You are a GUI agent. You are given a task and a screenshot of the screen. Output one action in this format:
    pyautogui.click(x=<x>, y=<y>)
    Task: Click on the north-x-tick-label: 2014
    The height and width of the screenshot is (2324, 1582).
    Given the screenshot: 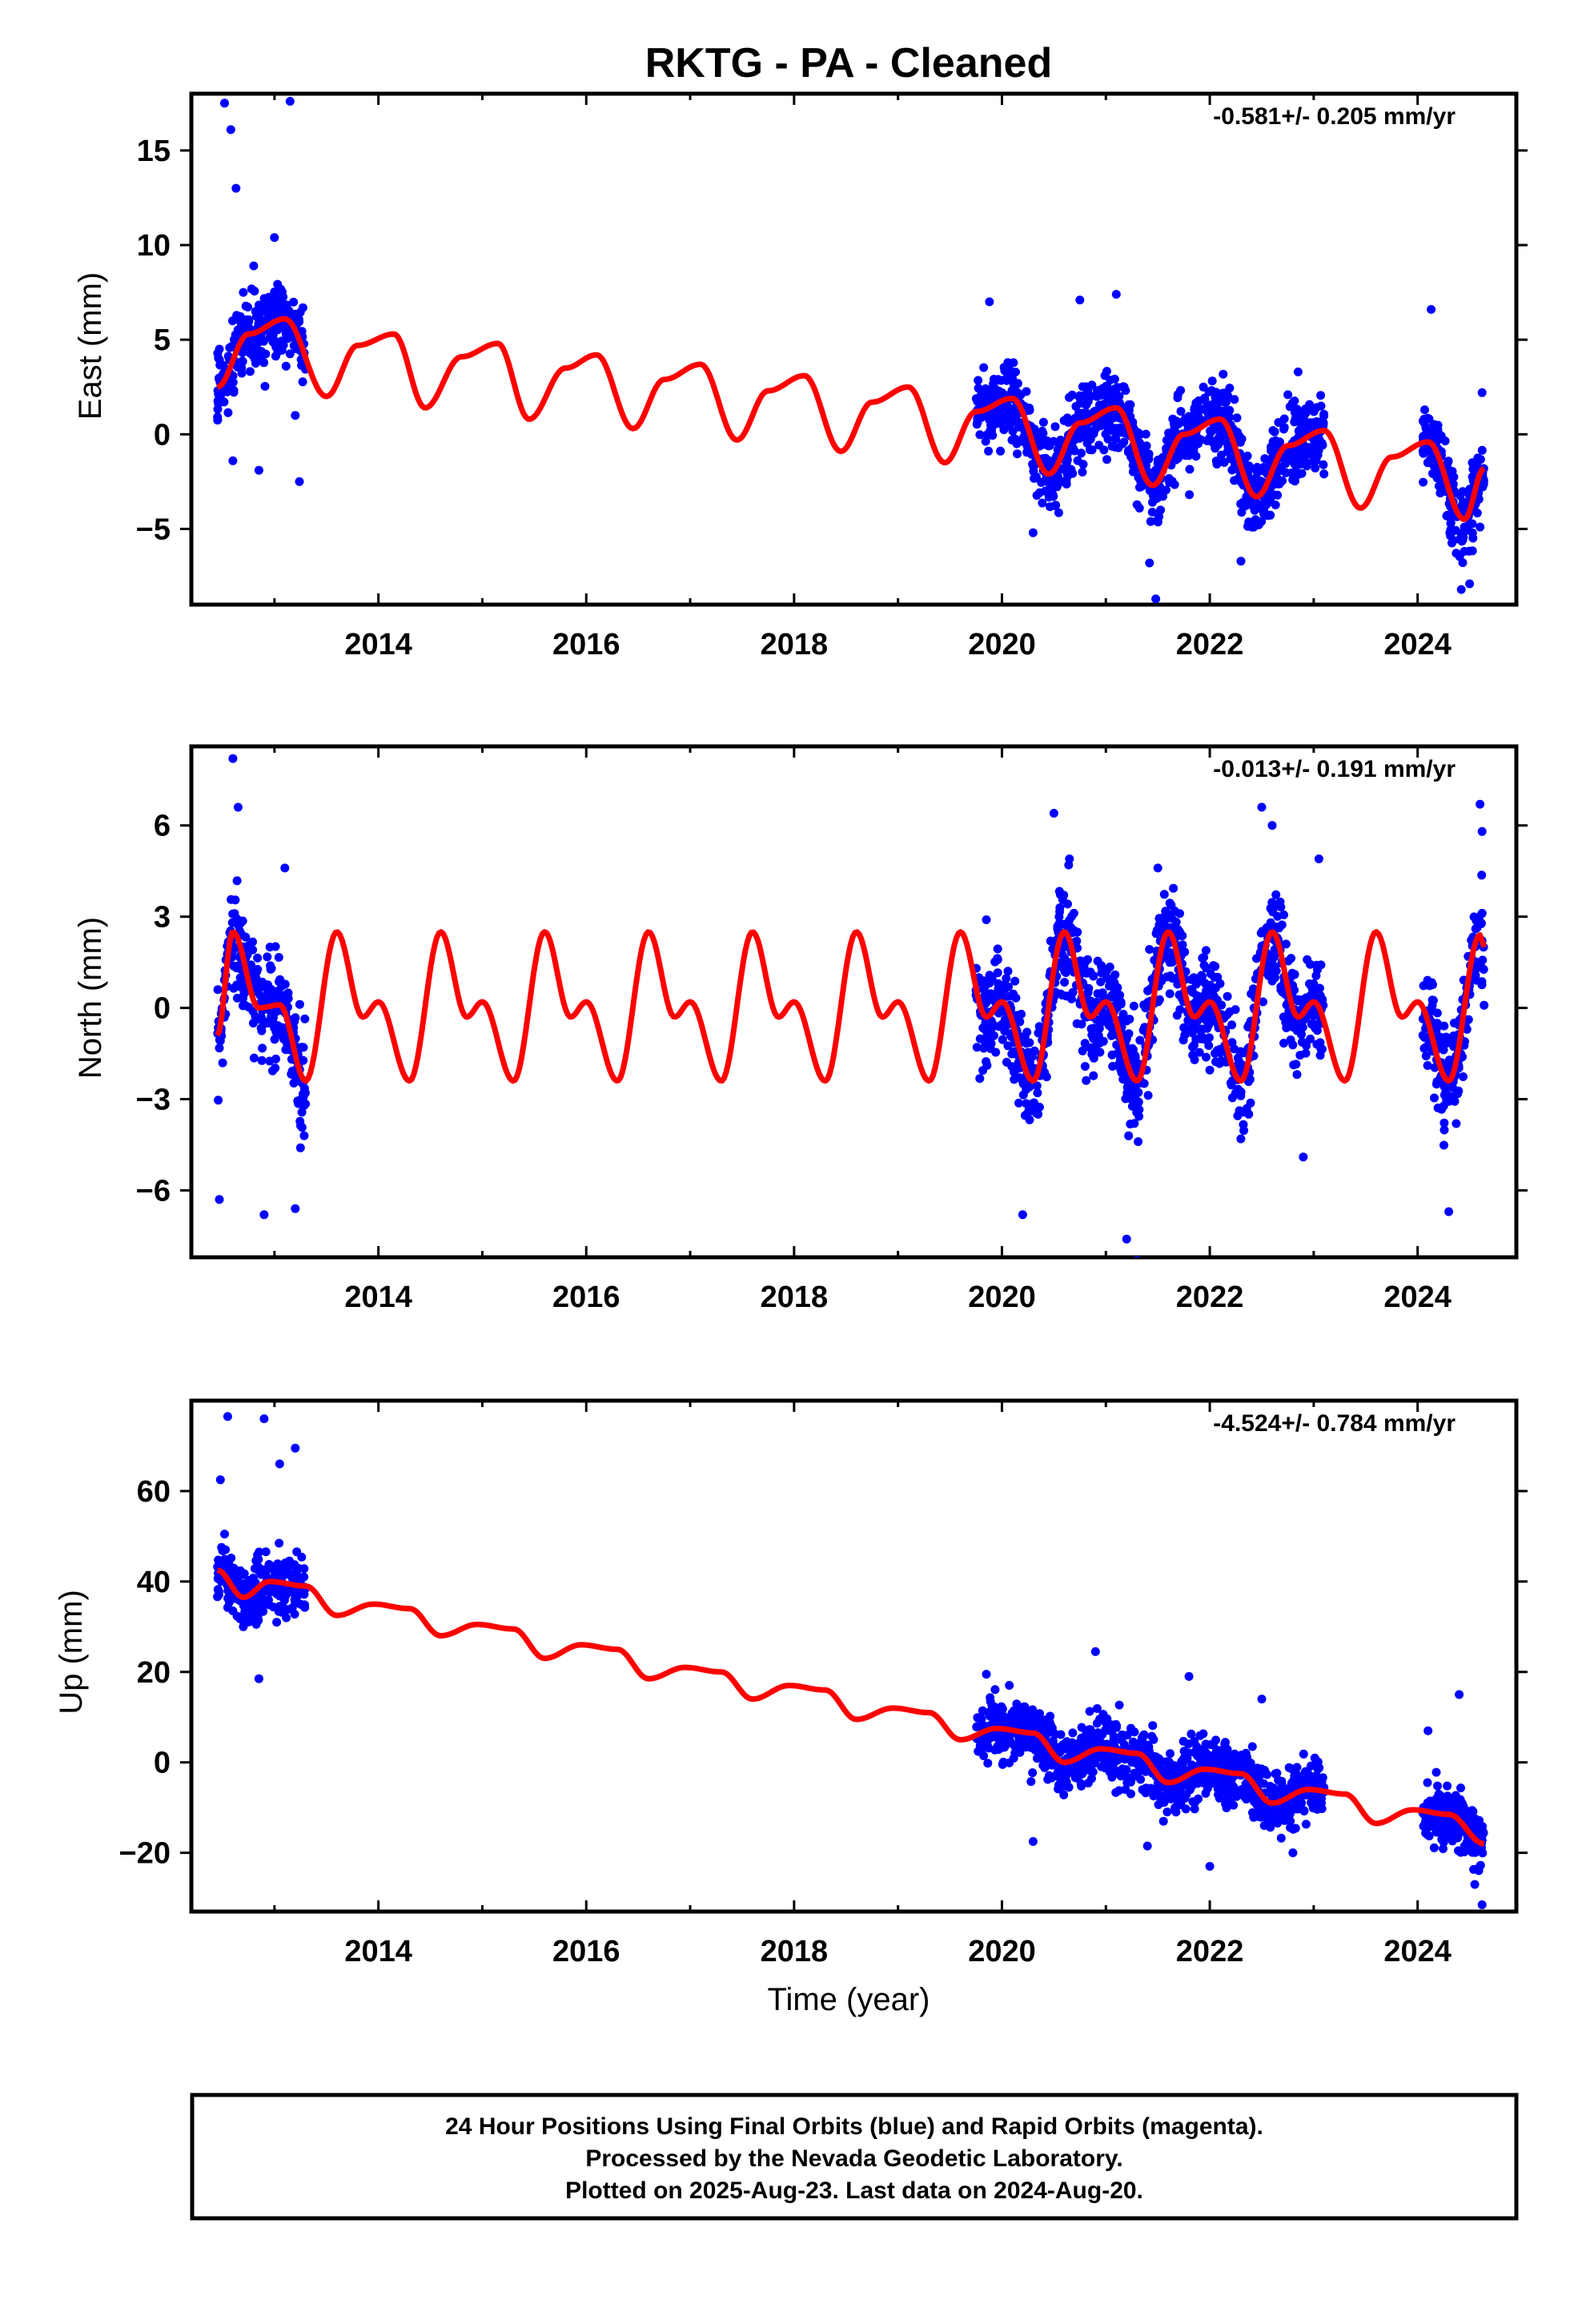 What is the action you would take?
    pyautogui.click(x=378, y=1297)
    